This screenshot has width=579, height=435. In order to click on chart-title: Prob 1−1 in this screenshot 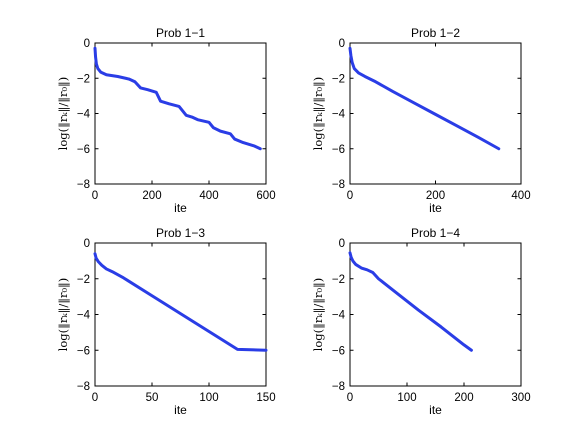, I will do `click(180, 33)`.